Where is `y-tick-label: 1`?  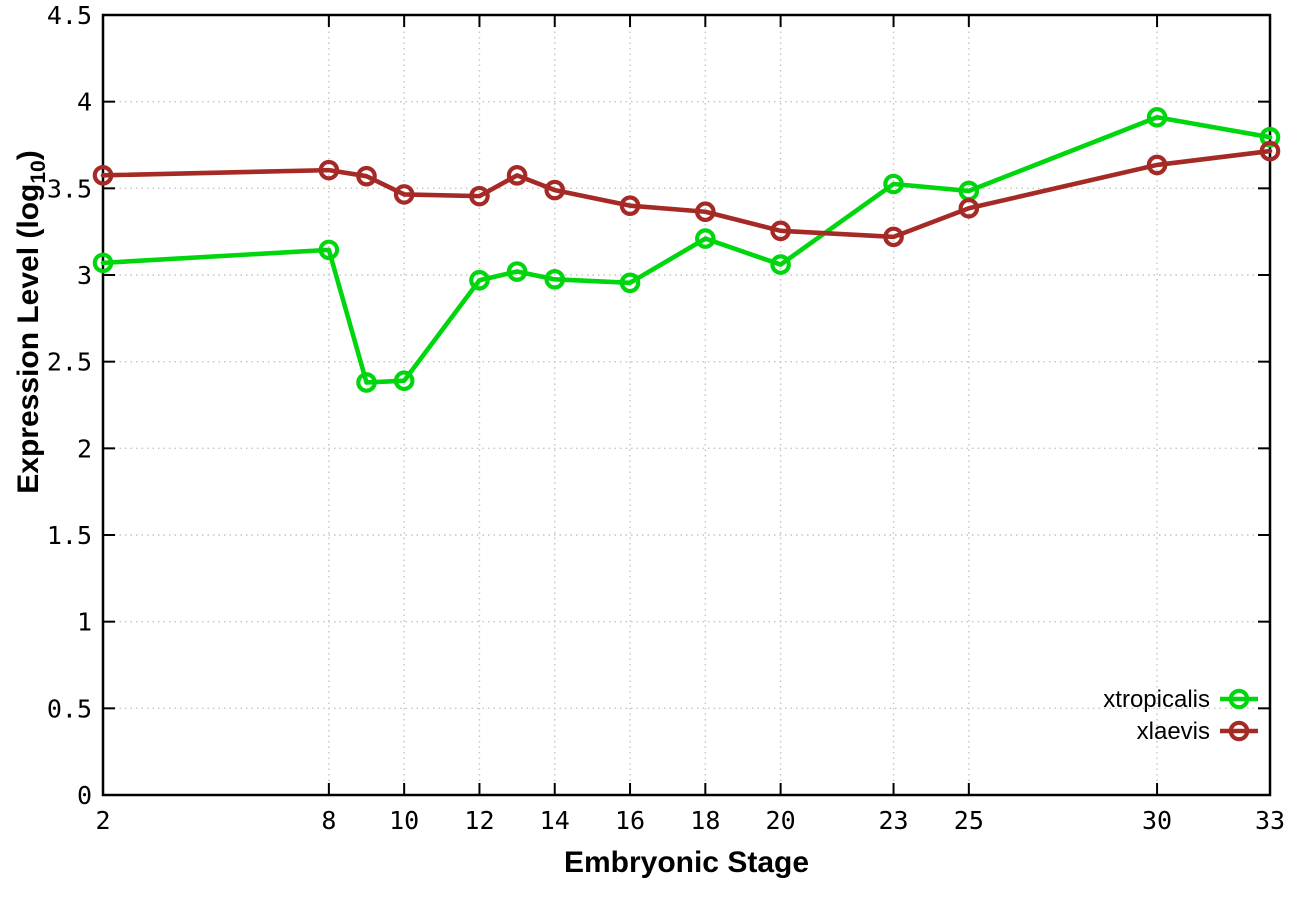
y-tick-label: 1 is located at coordinates (84, 622).